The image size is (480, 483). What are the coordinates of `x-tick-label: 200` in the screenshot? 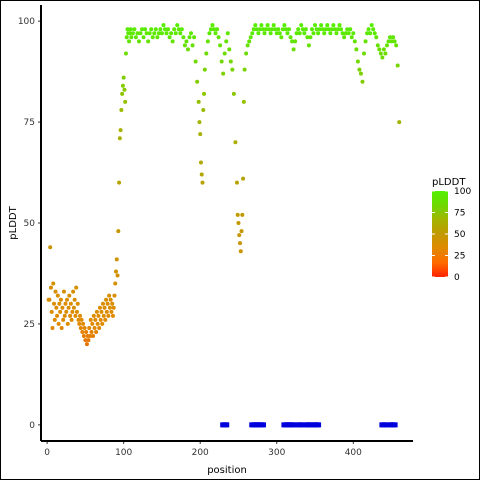 It's located at (200, 453).